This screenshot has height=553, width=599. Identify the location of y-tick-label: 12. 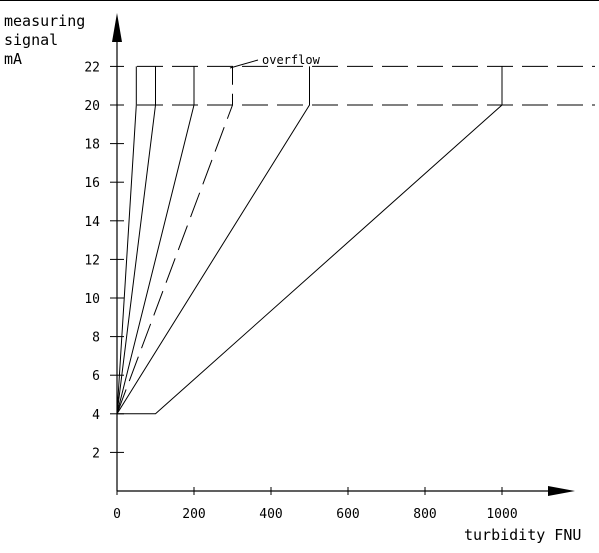
(92, 260).